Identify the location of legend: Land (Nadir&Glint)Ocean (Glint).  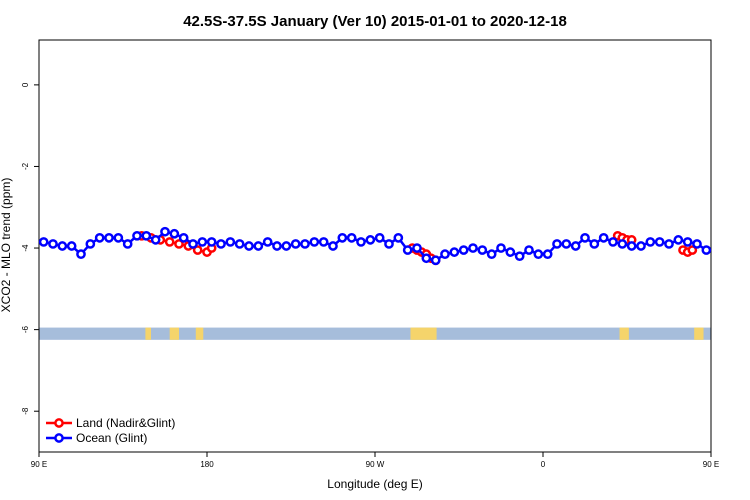
(110, 430).